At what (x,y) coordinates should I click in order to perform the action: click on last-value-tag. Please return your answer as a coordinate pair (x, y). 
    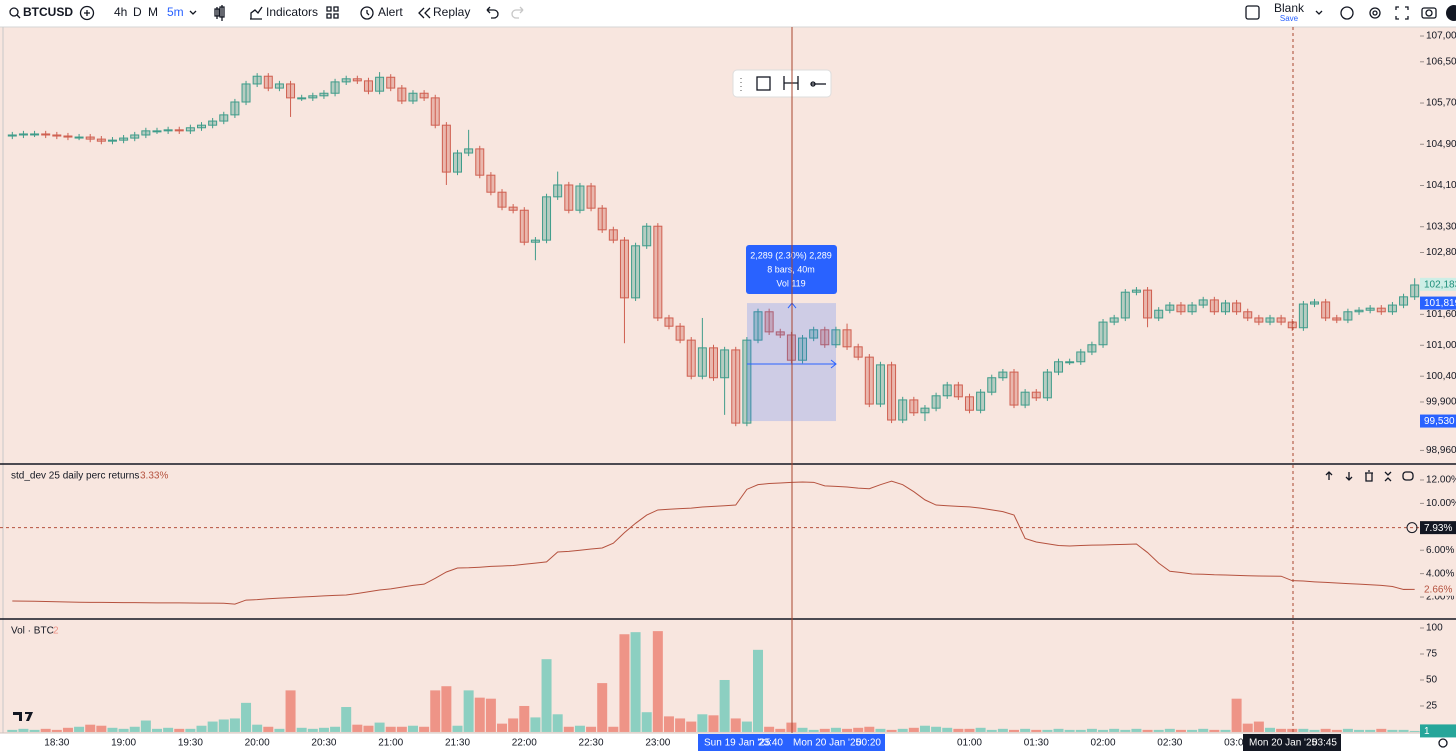
    Looking at the image, I should click on (1438, 589).